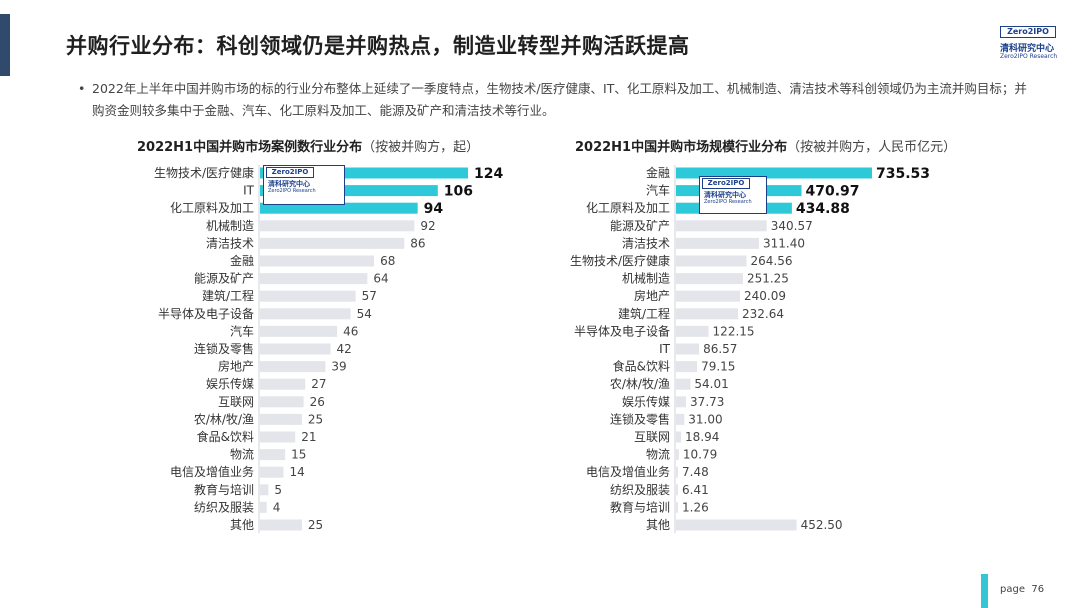 Image resolution: width=1080 pixels, height=608 pixels. Describe the element at coordinates (1028, 32) in the screenshot. I see `logo-wordmark: Zero2IPO` at that location.